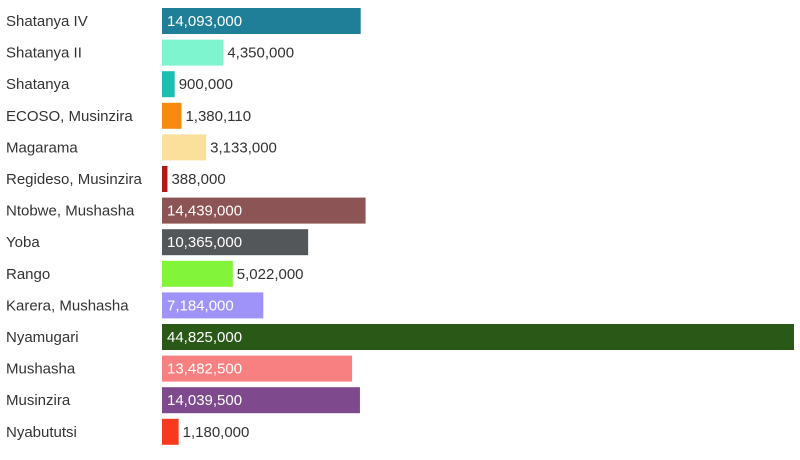 This screenshot has width=800, height=460. Describe the element at coordinates (270, 274) in the screenshot. I see `value-label: 5,022,000` at that location.